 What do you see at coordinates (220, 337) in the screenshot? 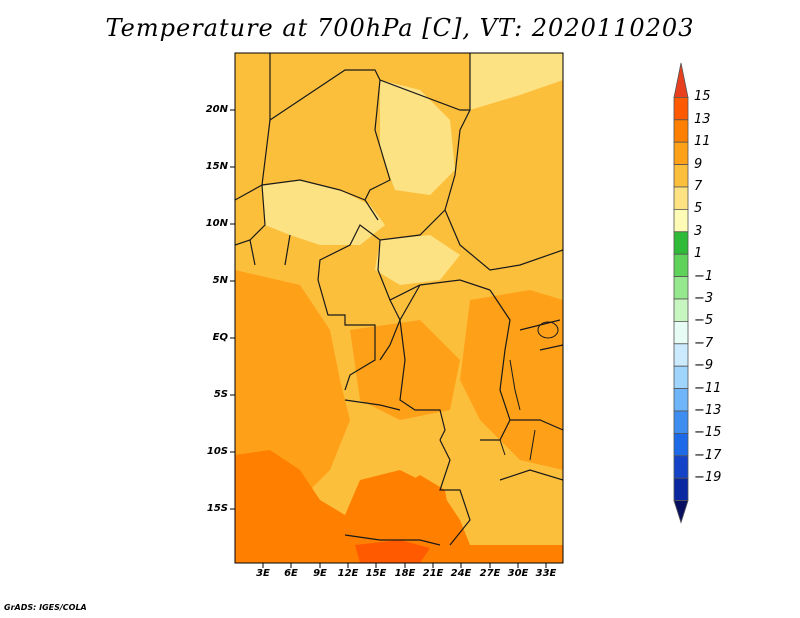
I see `lat-label-eq: EQ` at bounding box center [220, 337].